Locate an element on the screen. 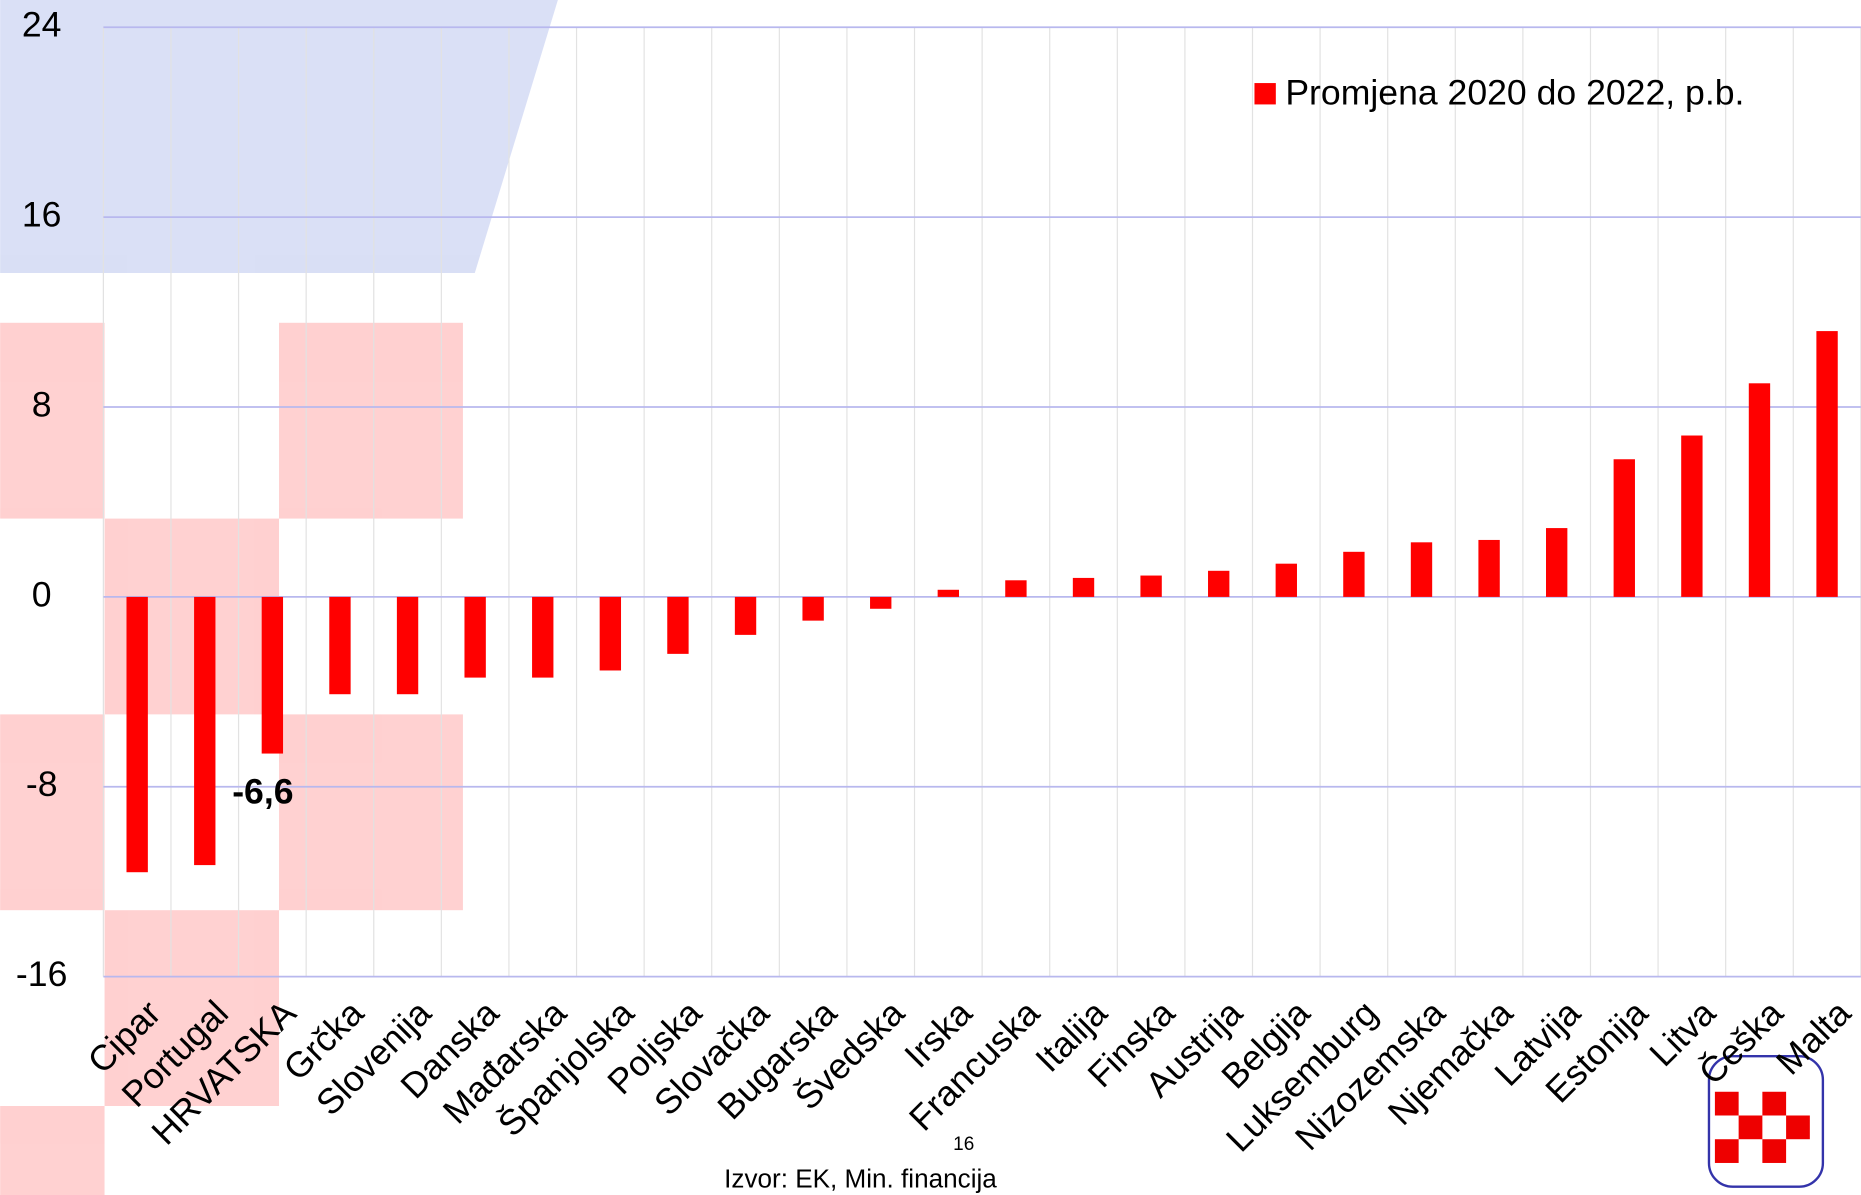 The width and height of the screenshot is (1861, 1195). legend-swatch is located at coordinates (1265, 94).